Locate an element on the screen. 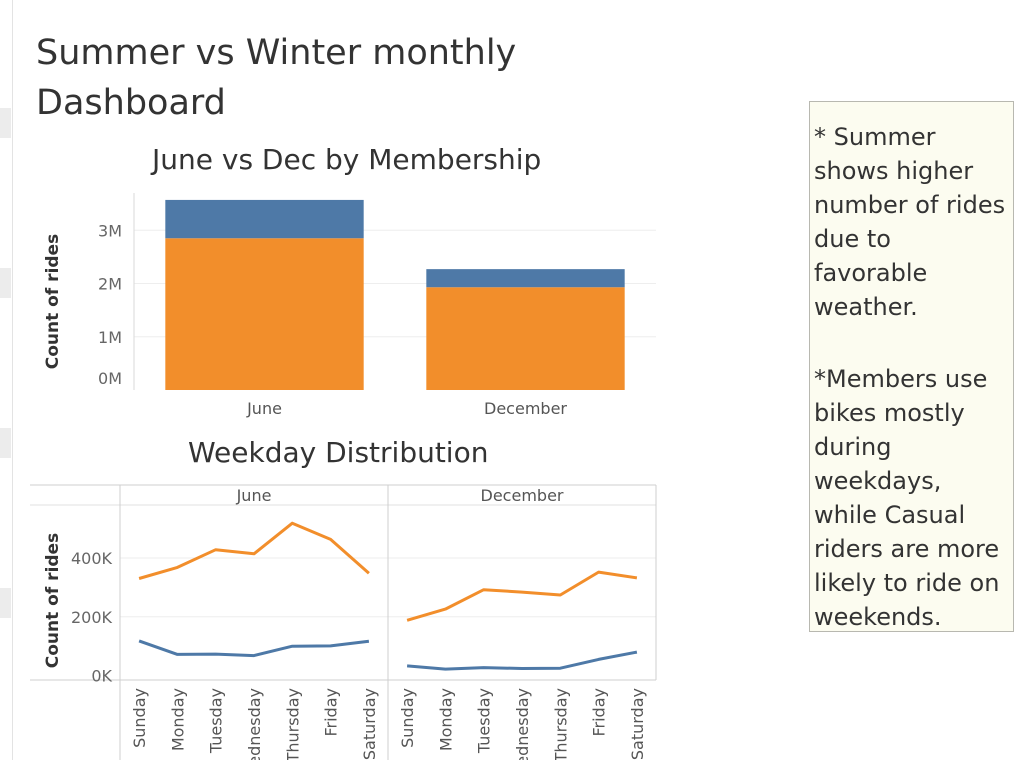 This screenshot has height=760, width=1023. bar-y-tick-label: 2M is located at coordinates (110, 284).